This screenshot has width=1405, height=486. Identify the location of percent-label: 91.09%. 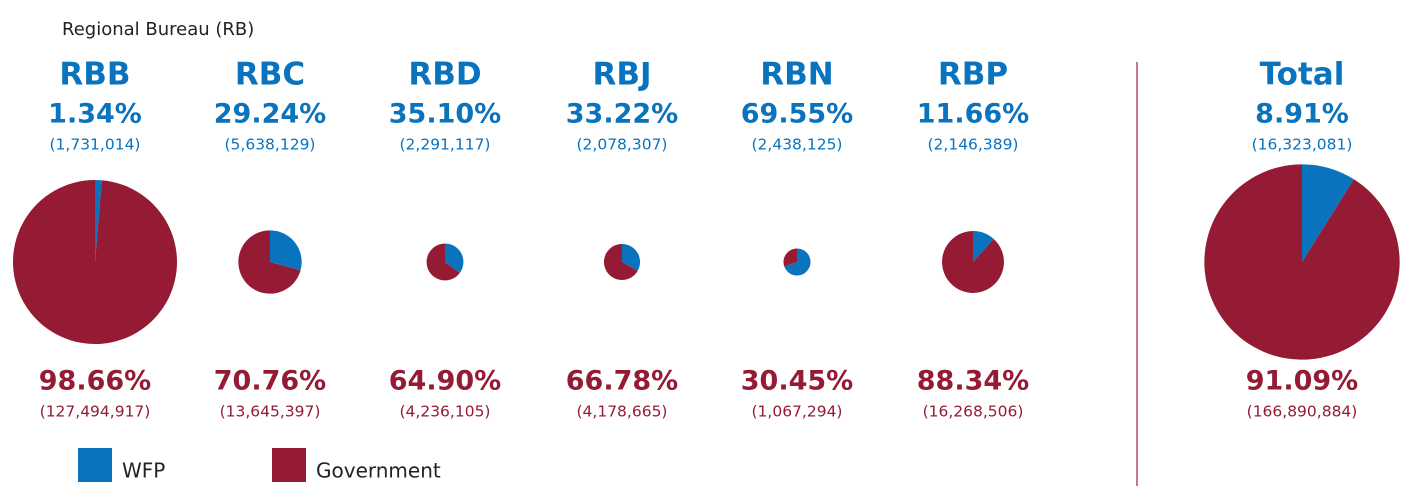
(1302, 381).